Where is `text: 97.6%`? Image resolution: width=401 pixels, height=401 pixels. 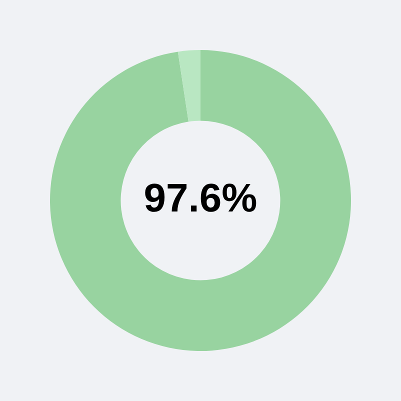 text: 97.6% is located at coordinates (201, 198).